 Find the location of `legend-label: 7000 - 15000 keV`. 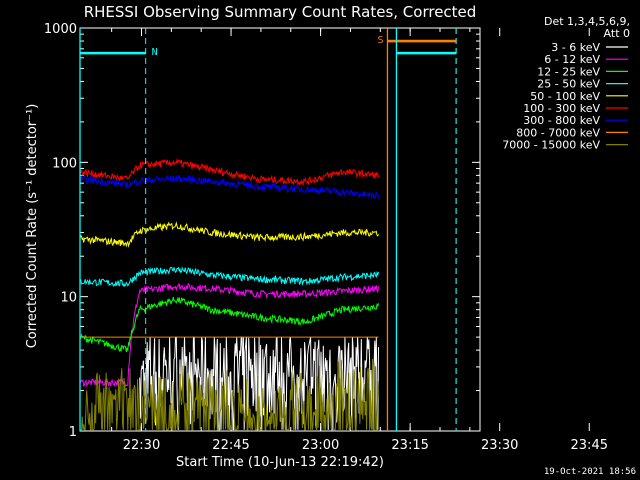

legend-label: 7000 - 15000 keV is located at coordinates (551, 145).